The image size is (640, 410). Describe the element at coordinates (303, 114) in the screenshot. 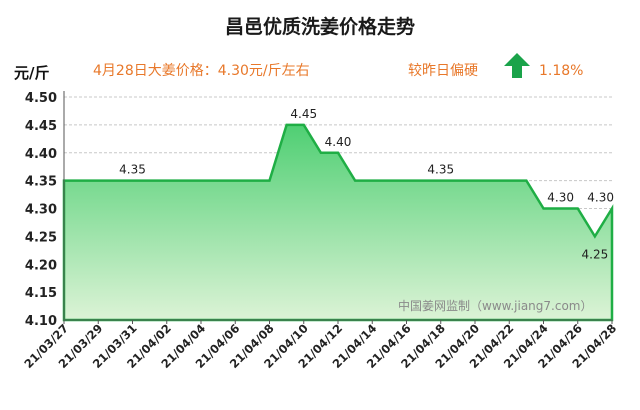

I see `data-label: 4.45` at that location.